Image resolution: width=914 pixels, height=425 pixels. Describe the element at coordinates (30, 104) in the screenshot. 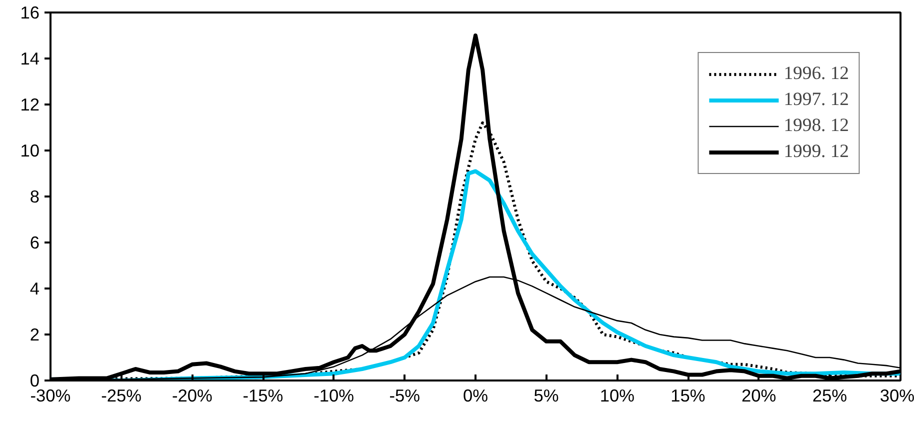

I see `y-tick-label: 12` at that location.